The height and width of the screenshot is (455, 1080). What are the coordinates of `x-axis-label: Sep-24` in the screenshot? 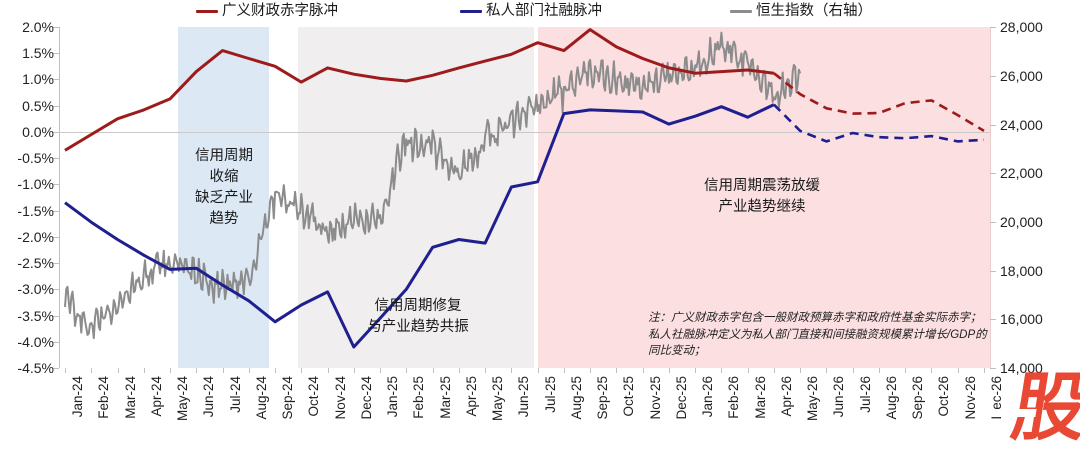 It's located at (288, 398).